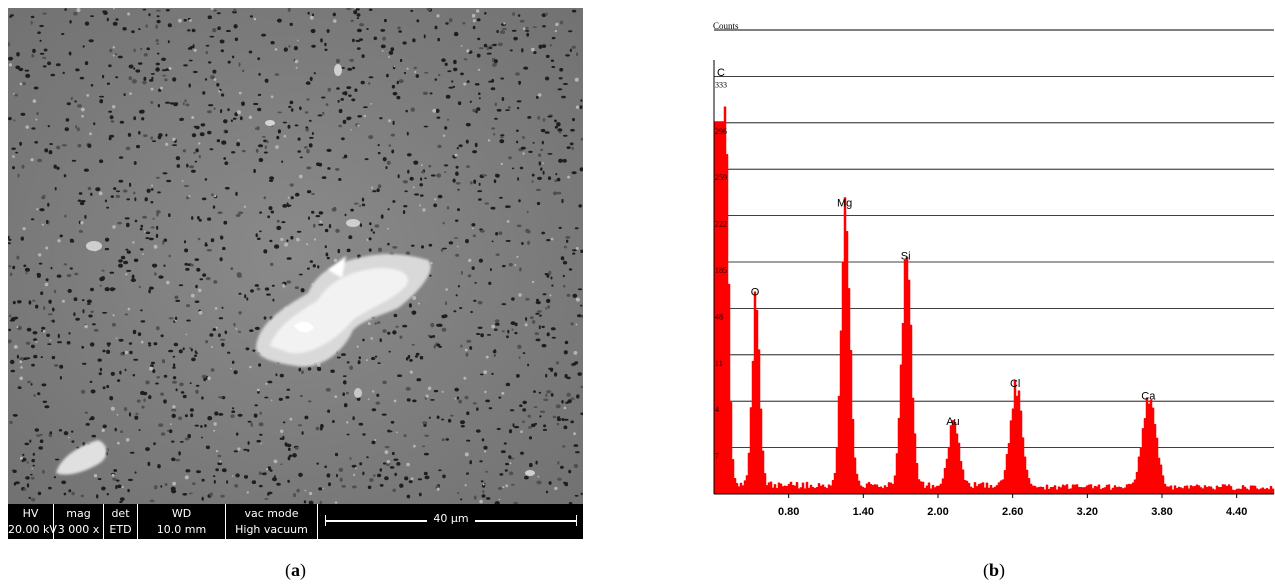 The image size is (1275, 586). I want to click on caption-a-letter: a, so click(295, 570).